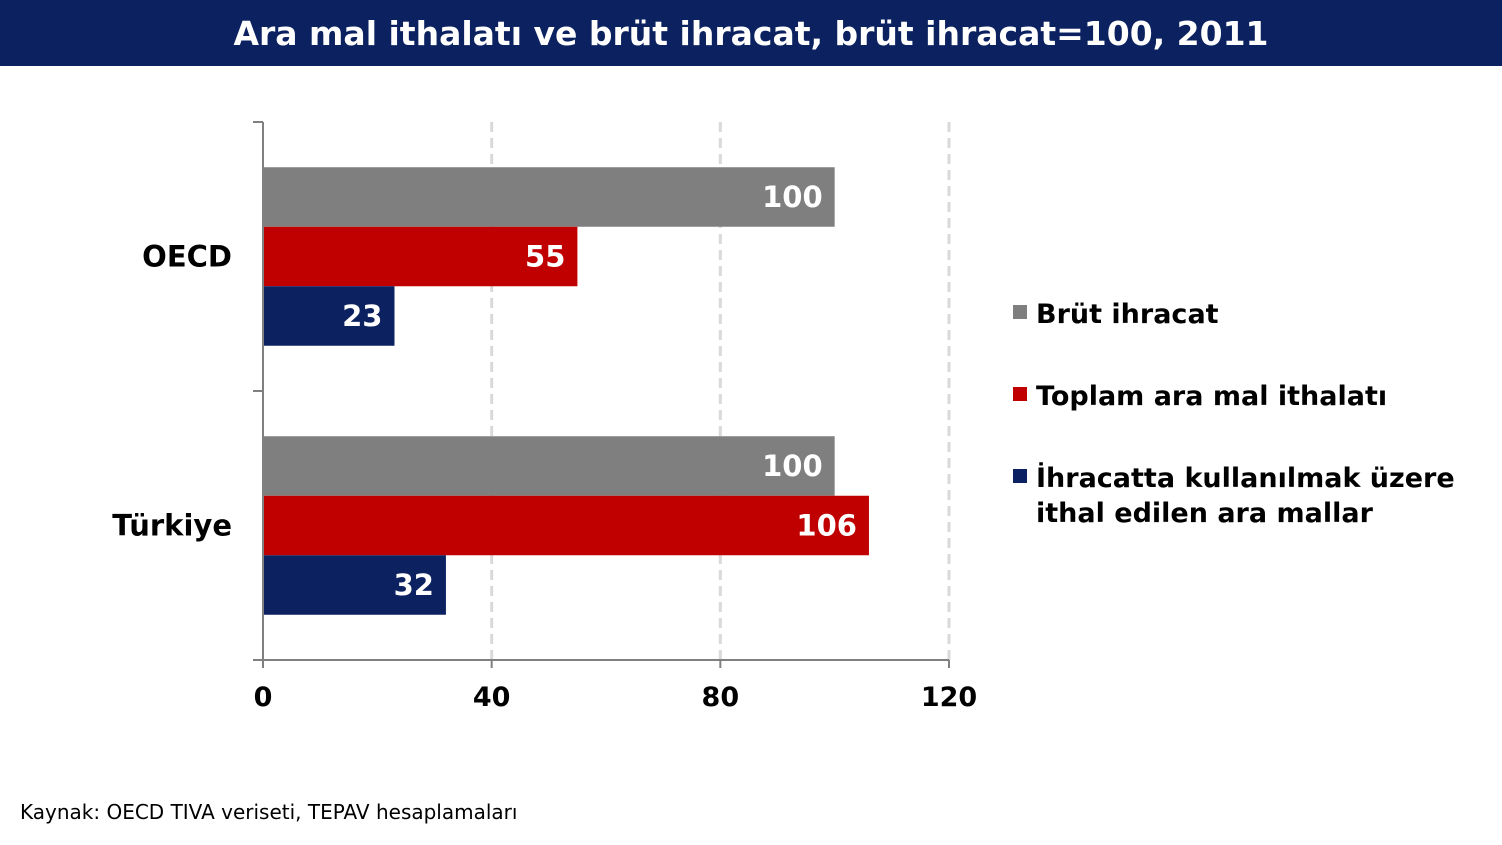 This screenshot has width=1502, height=845. Describe the element at coordinates (1205, 513) in the screenshot. I see `legend-label-3-line-2: ithal edilen ara mallar` at that location.